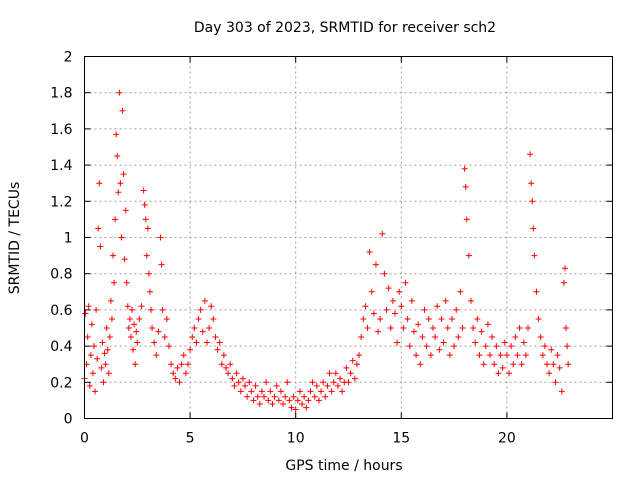 The height and width of the screenshot is (480, 640). Describe the element at coordinates (507, 439) in the screenshot. I see `x-tick-label: 20` at that location.